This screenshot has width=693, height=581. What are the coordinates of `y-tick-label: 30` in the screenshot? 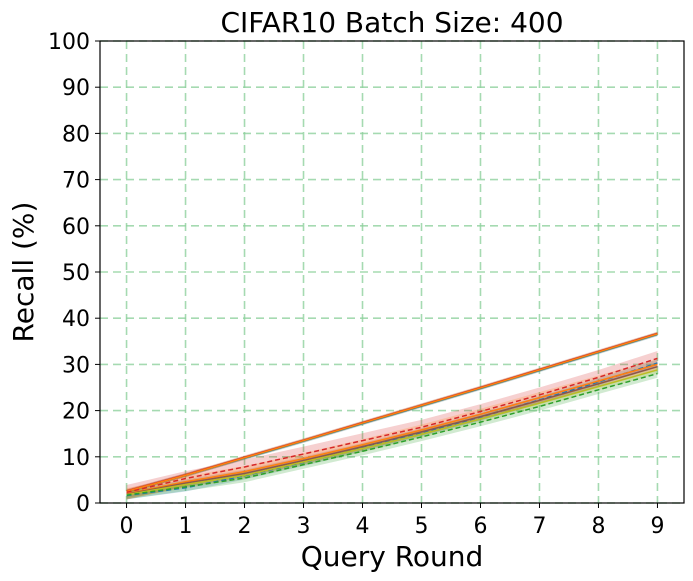 It's located at (76, 365).